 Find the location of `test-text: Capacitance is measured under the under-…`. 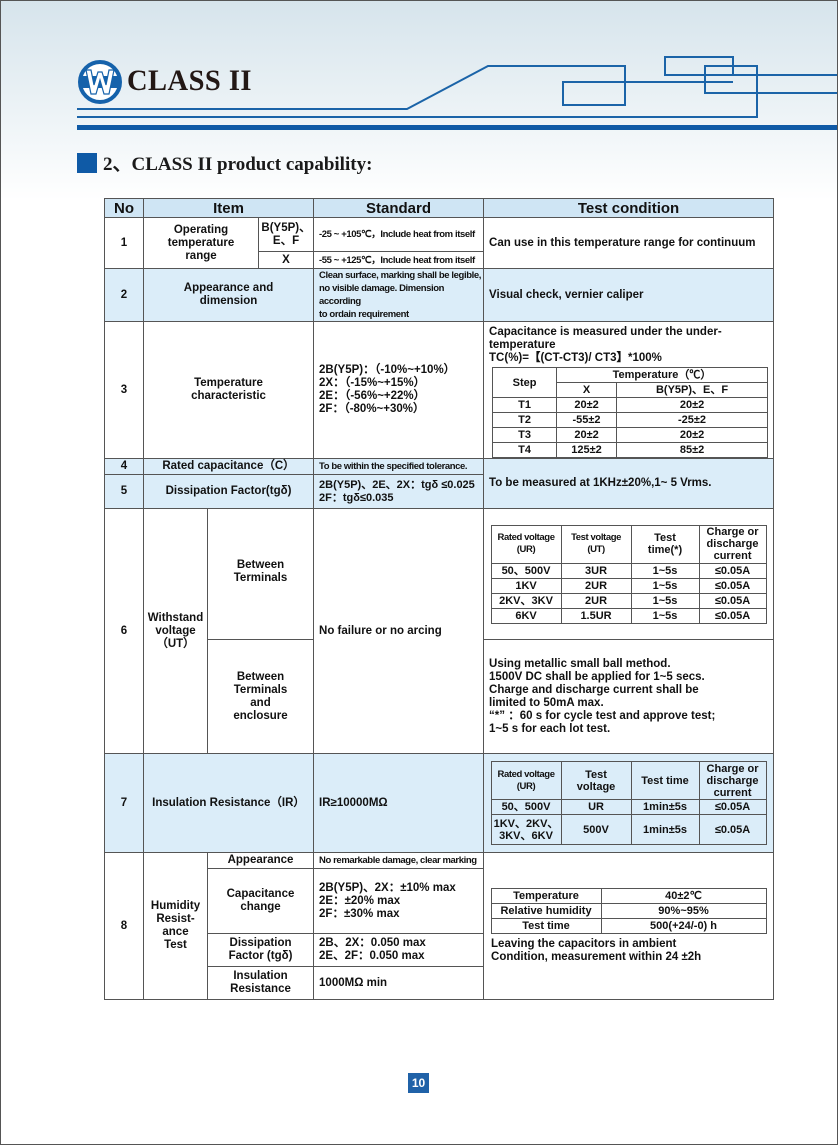

test-text: Capacitance is measured under the under-… is located at coordinates (605, 338).